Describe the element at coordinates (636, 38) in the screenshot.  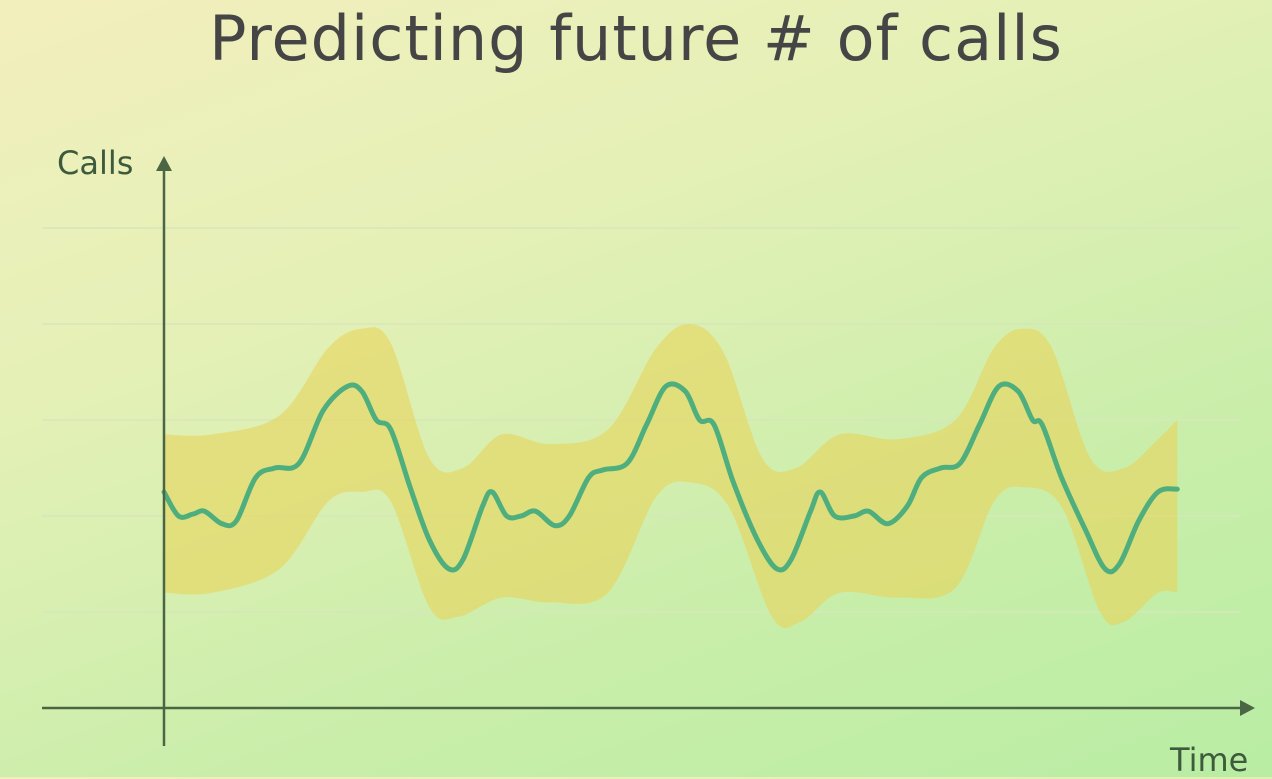
I see `chart-title: Predicting future # of calls` at that location.